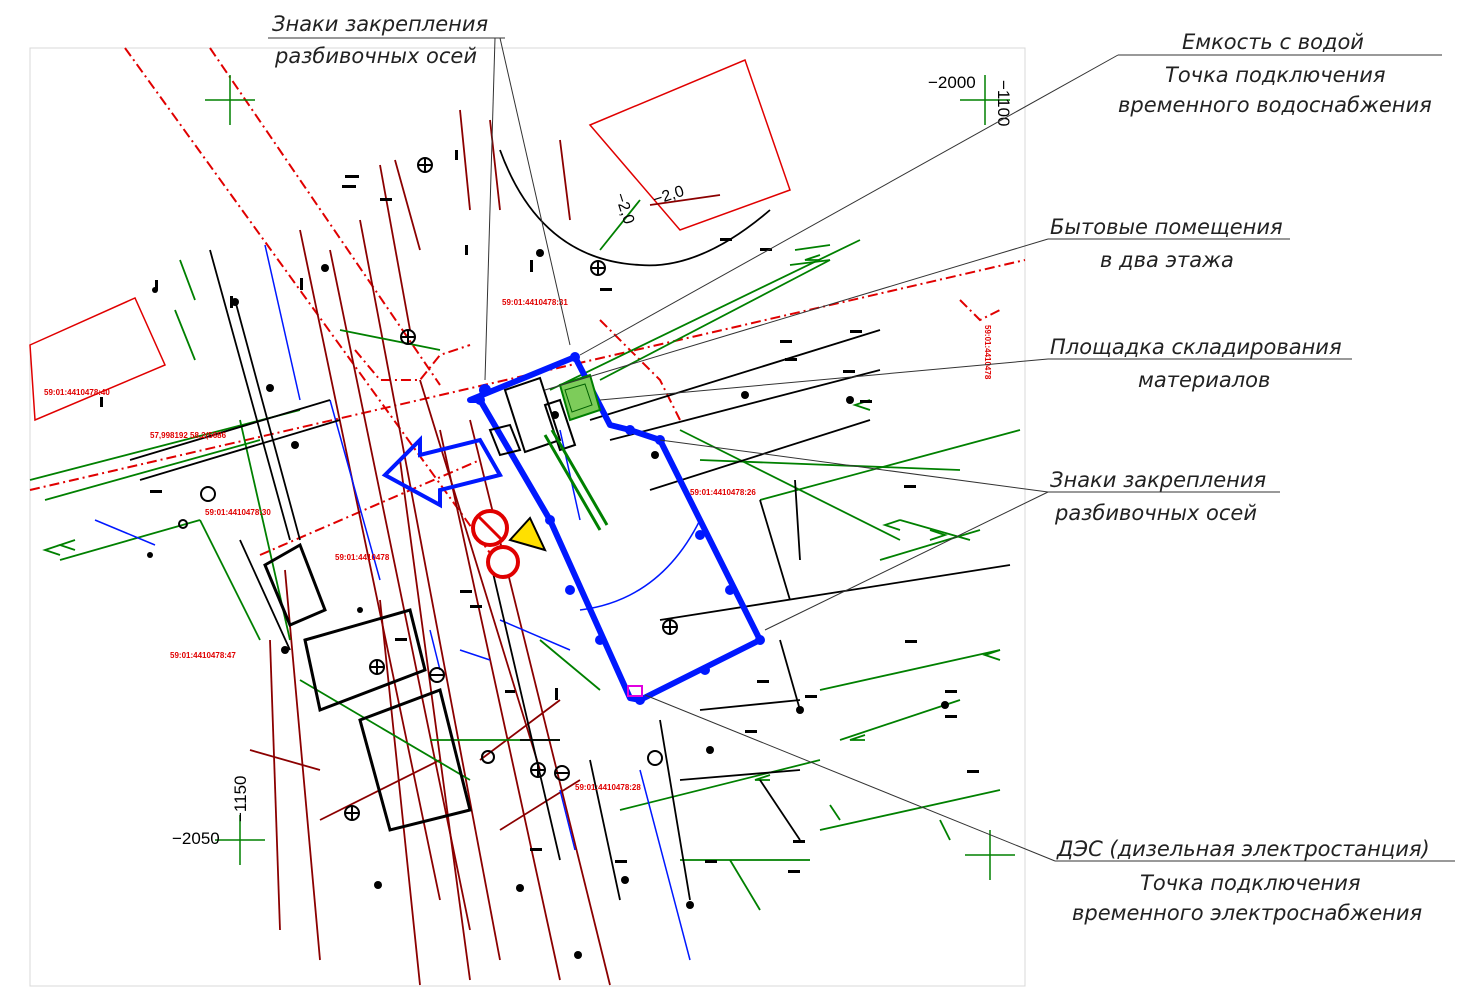  I want to click on building-left, so click(97, 359).